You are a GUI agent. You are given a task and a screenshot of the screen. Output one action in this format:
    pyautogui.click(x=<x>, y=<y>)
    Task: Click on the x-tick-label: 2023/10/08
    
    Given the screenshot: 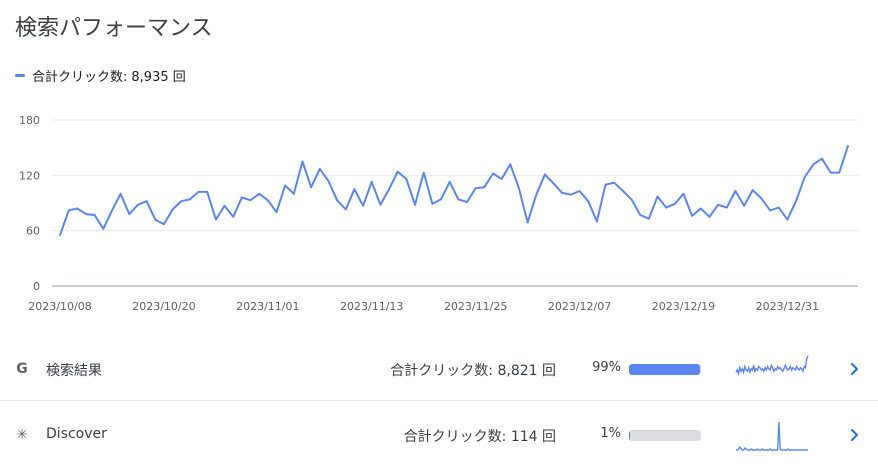 What is the action you would take?
    pyautogui.click(x=59, y=306)
    